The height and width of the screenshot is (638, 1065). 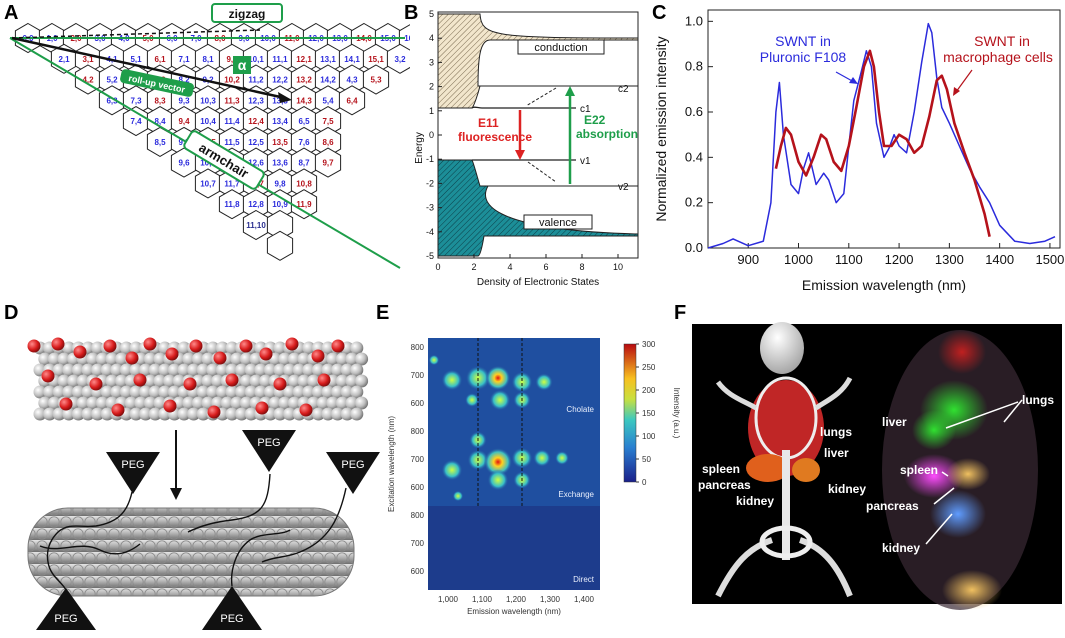 What do you see at coordinates (694, 111) in the screenshot?
I see `y-tick-label: 0.6` at bounding box center [694, 111].